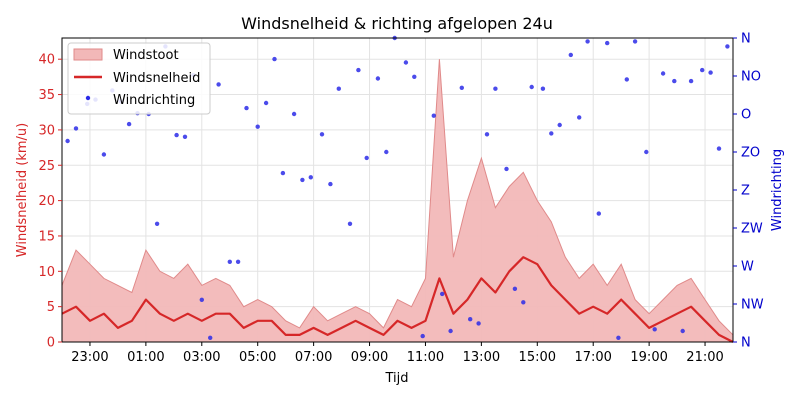 The image size is (800, 400). Describe the element at coordinates (750, 153) in the screenshot. I see `y2-tick-label: ZO` at that location.